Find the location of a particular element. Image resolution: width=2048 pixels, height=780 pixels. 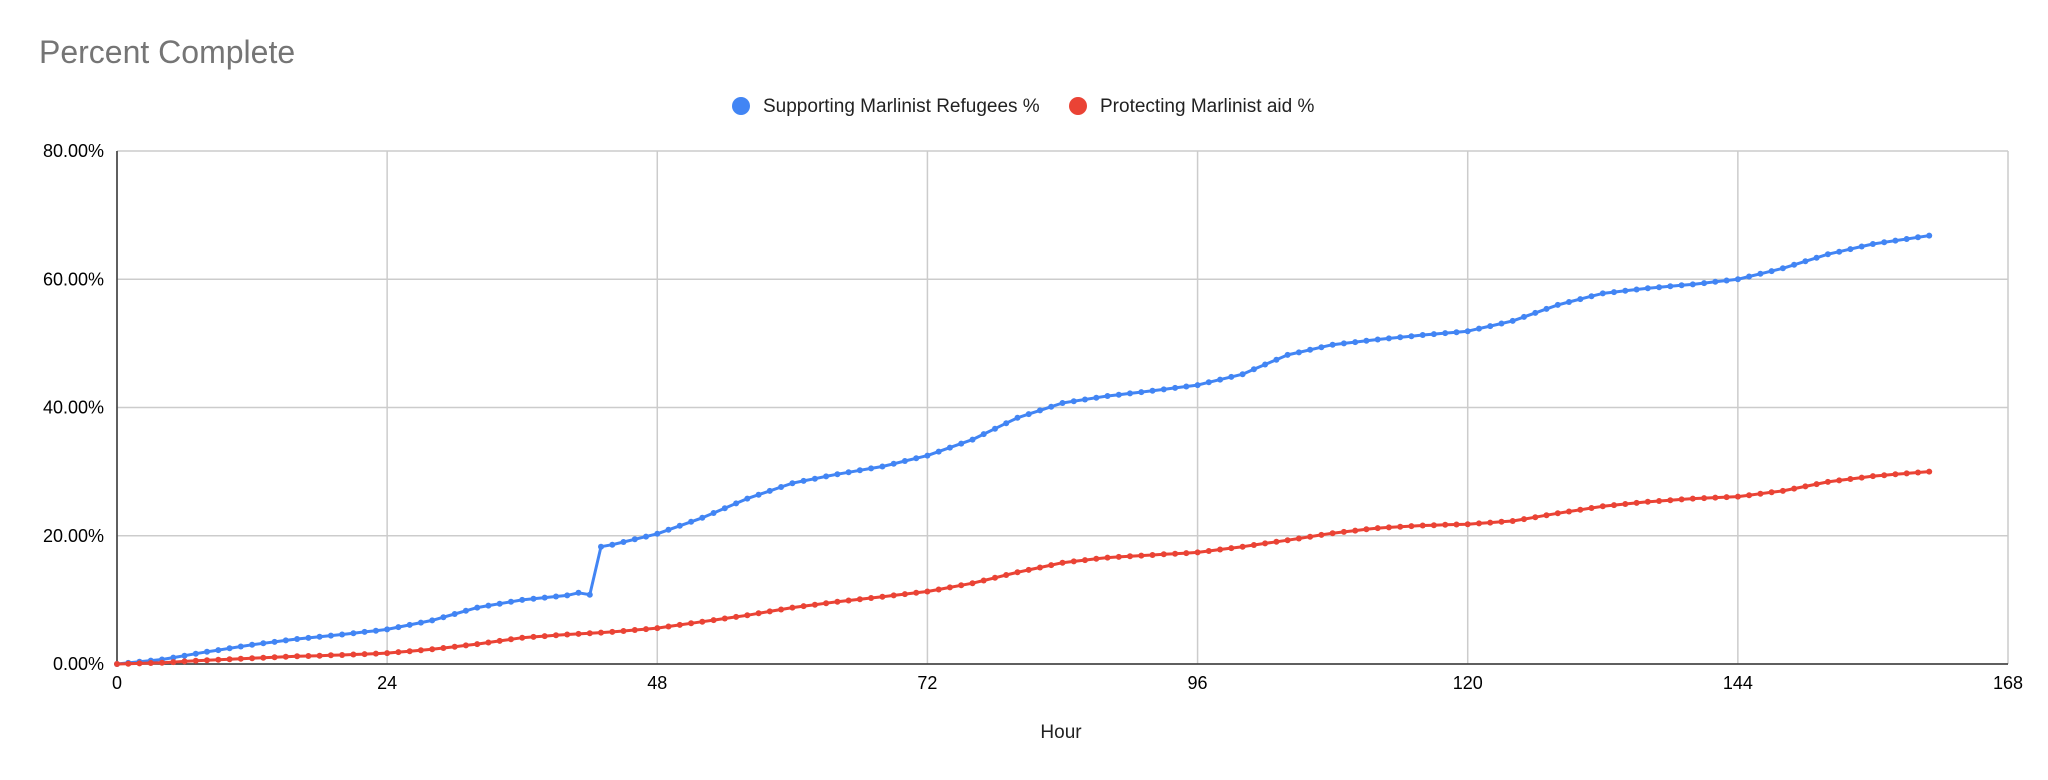

x-axis-tick-labels: 0 24 48 72 96 120 144 168 is located at coordinates (1067, 683).